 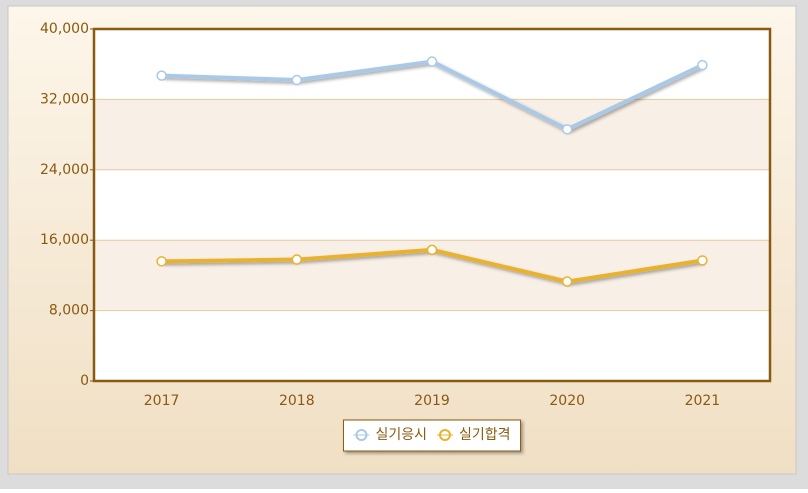 I want to click on legend-box, so click(x=432, y=435).